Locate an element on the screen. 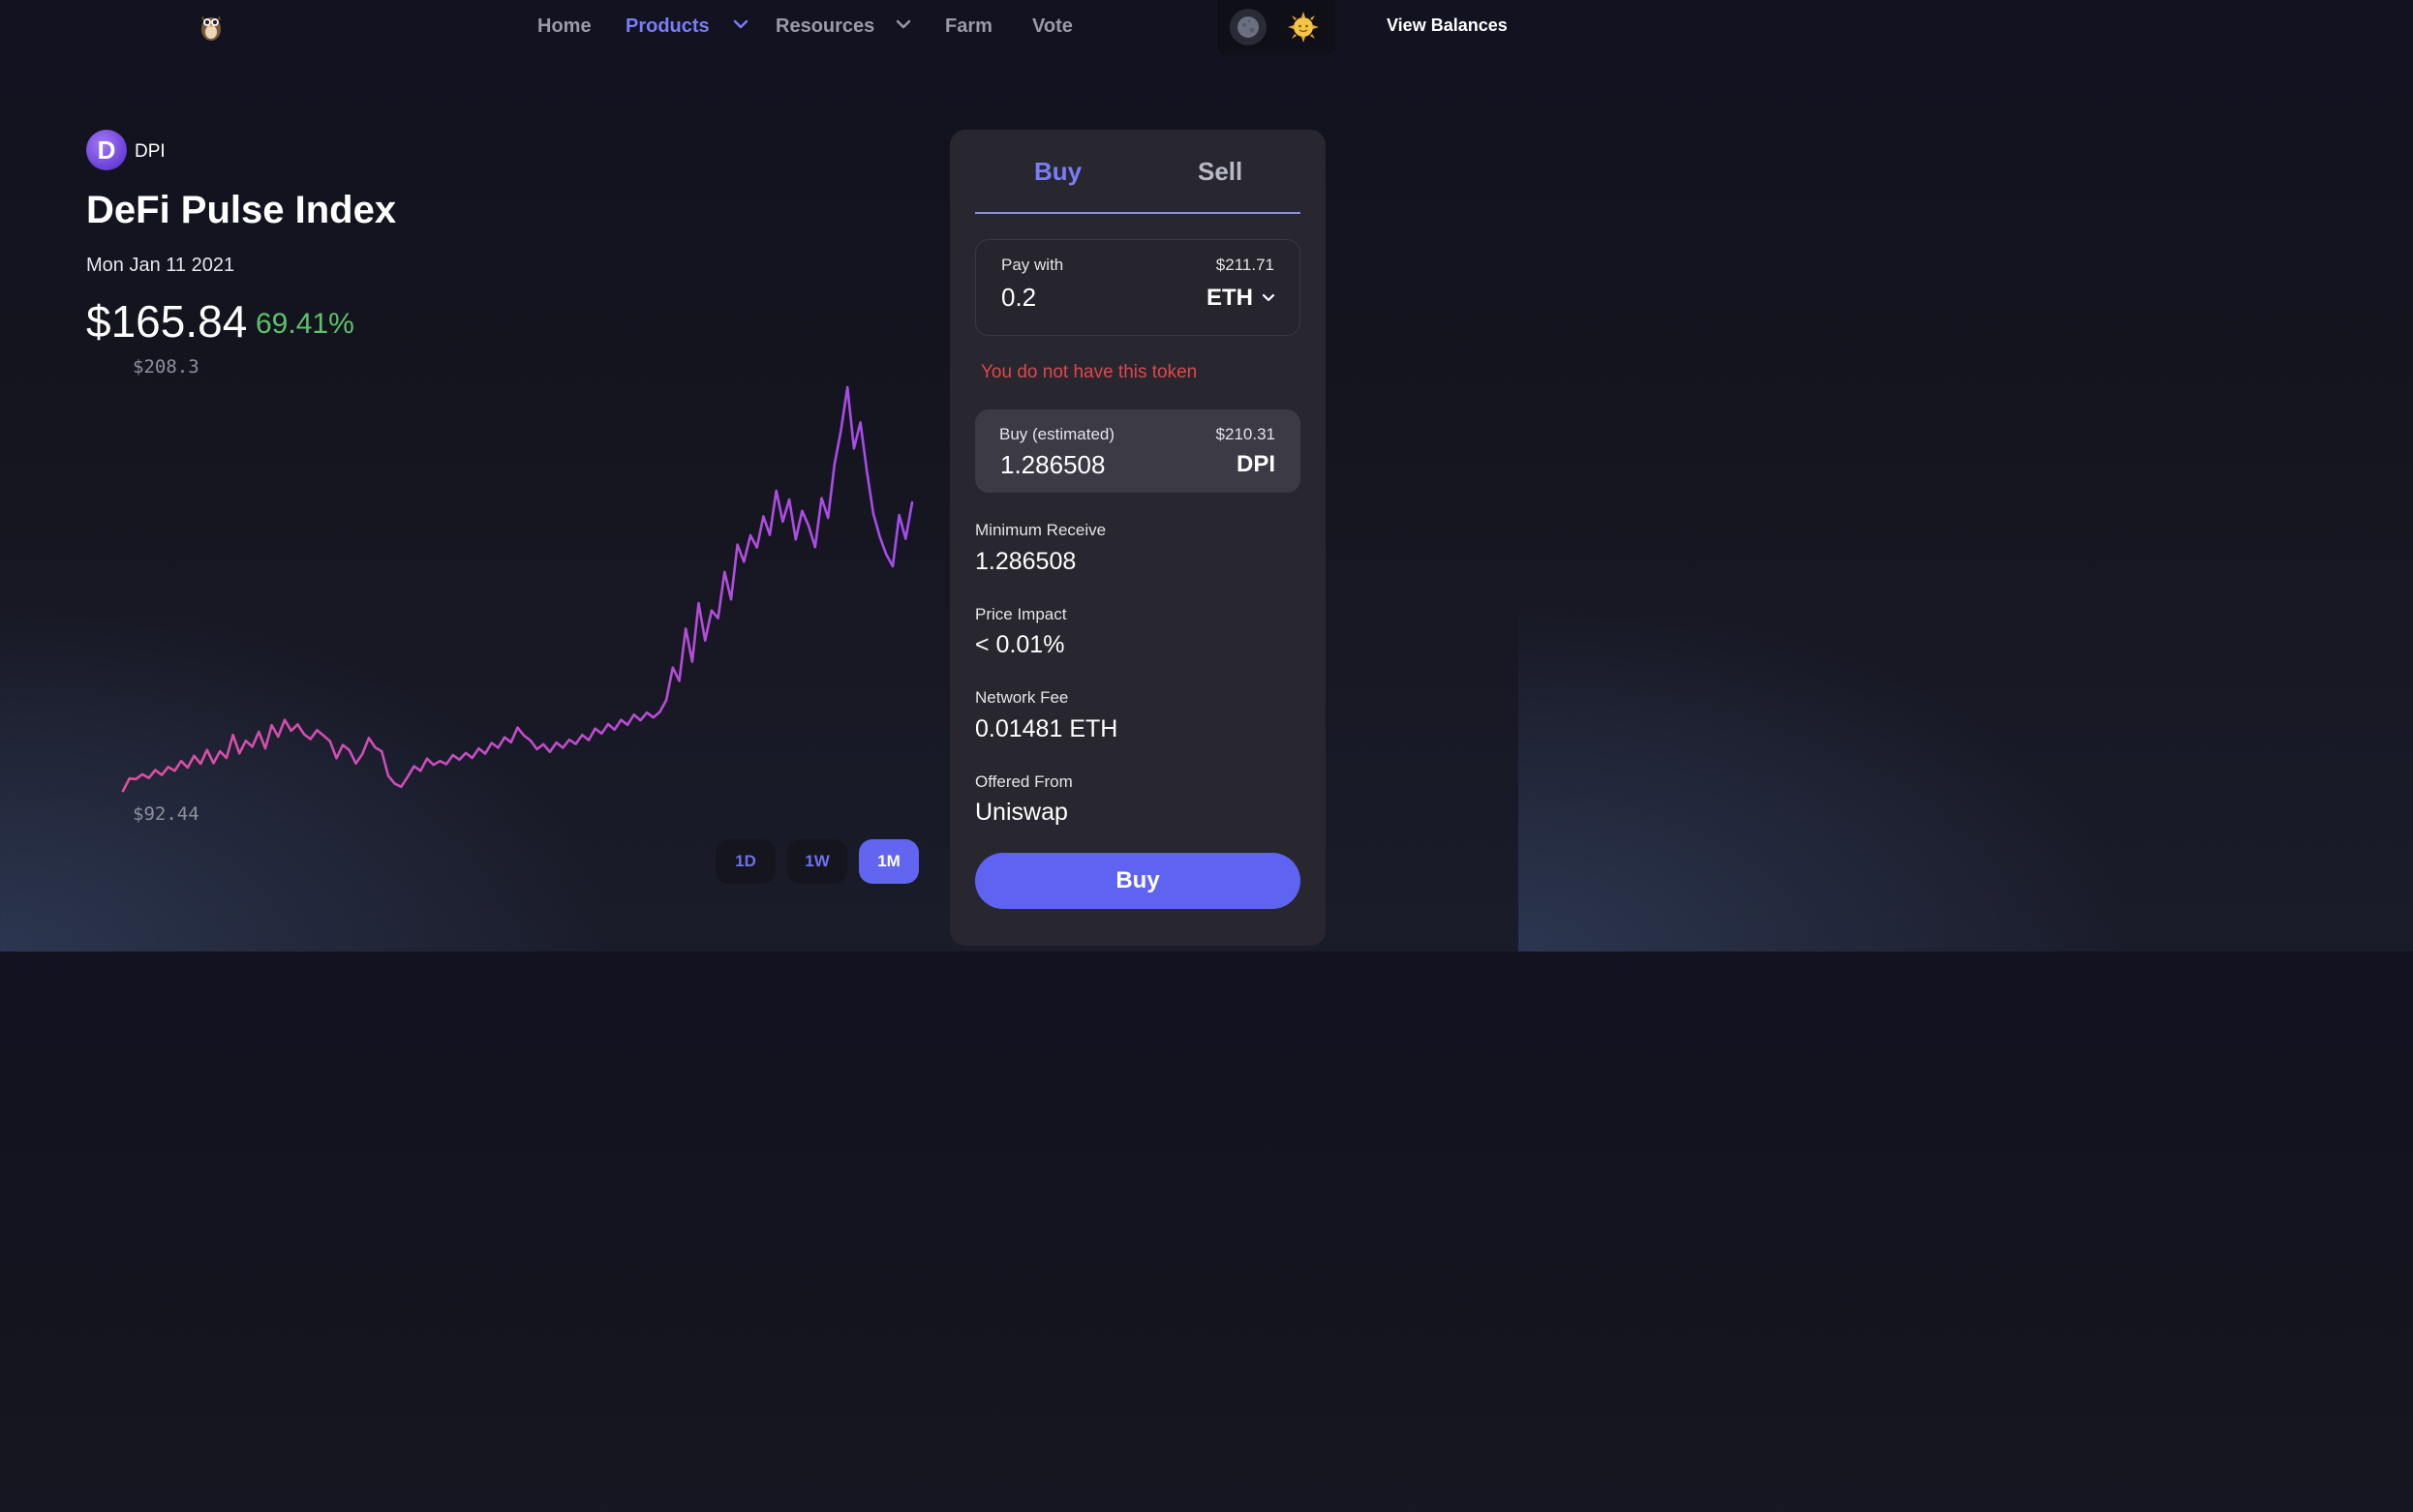  range-1d-button: 1D is located at coordinates (746, 861).